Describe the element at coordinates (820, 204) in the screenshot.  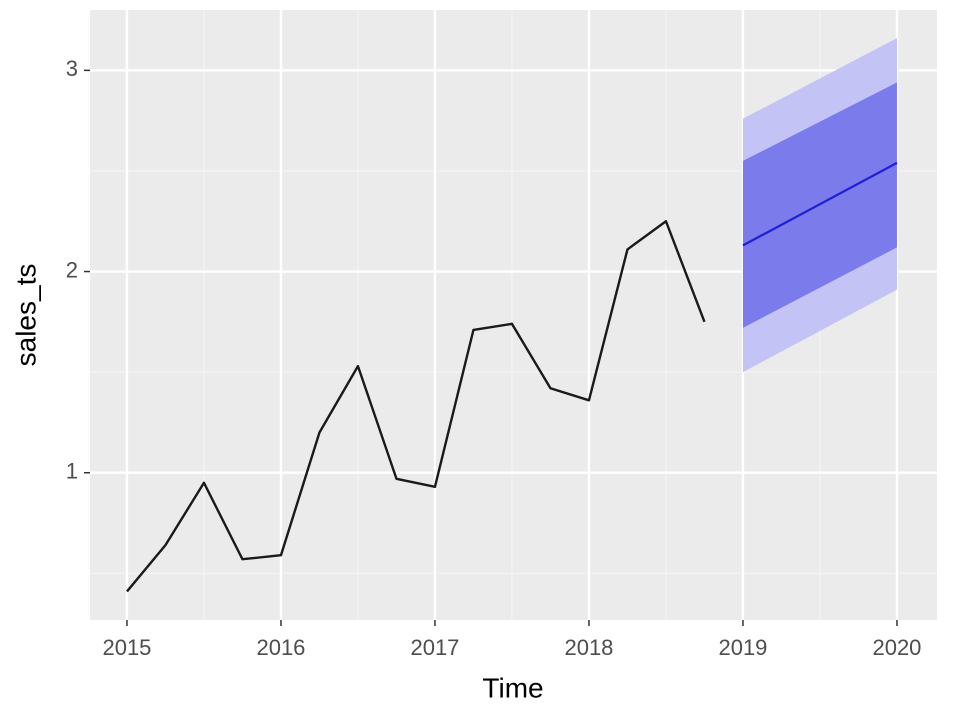
I see `forecast-line` at that location.